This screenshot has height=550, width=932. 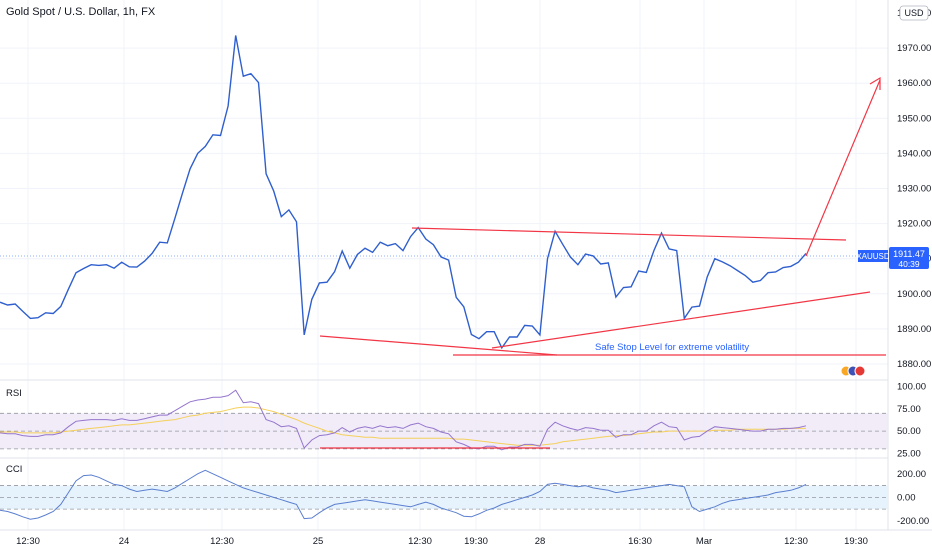 I want to click on projection-arrow-head, so click(x=875, y=83).